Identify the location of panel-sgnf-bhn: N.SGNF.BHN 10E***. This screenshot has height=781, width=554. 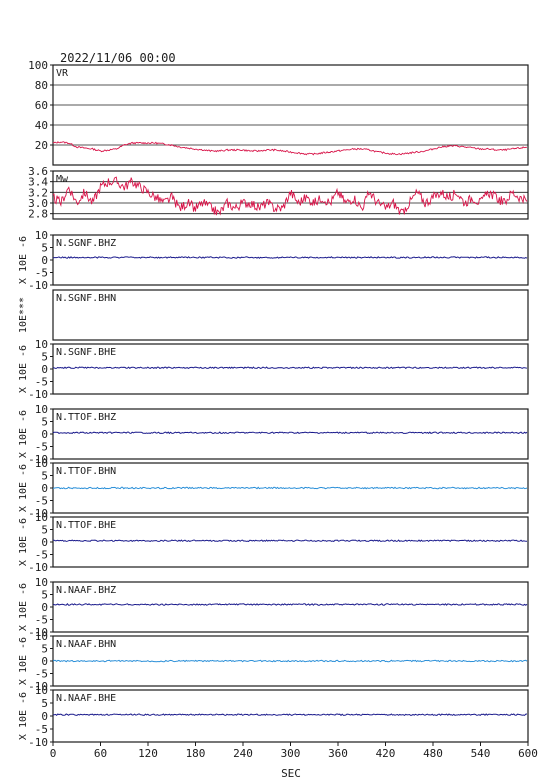
(273, 315).